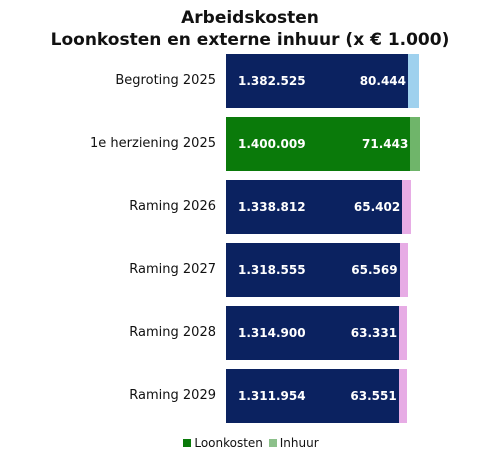 The height and width of the screenshot is (461, 500). I want to click on chart-title: Arbeidskosten, so click(250, 18).